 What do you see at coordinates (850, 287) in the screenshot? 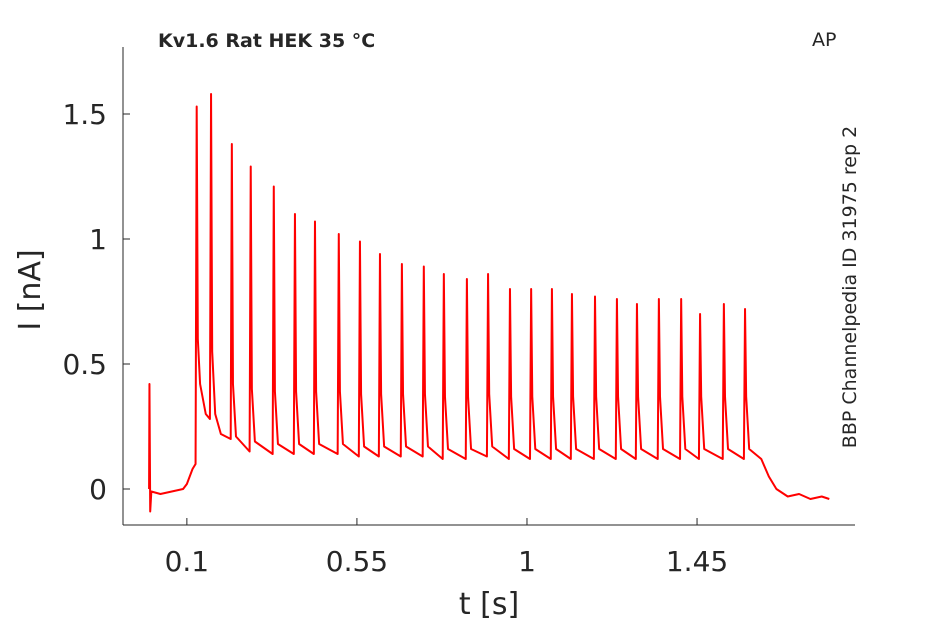
I see `side-label: BBP Channelpedia ID 31975 rep 2` at bounding box center [850, 287].